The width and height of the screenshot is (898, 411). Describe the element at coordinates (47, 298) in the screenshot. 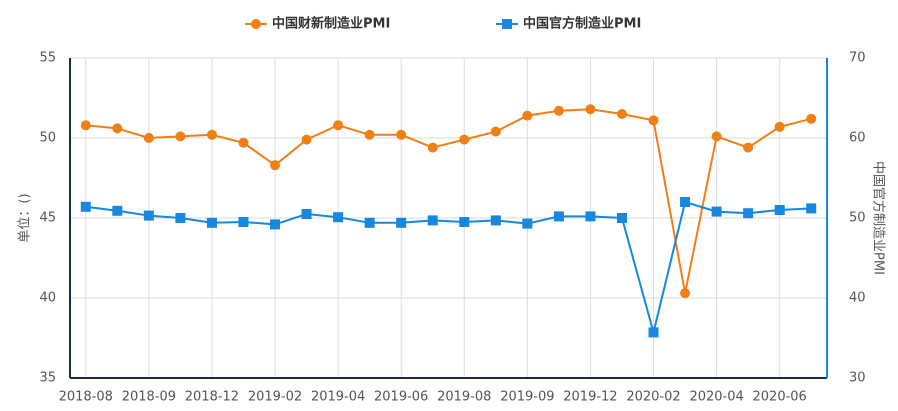

I see `y-tick-label: 40` at that location.